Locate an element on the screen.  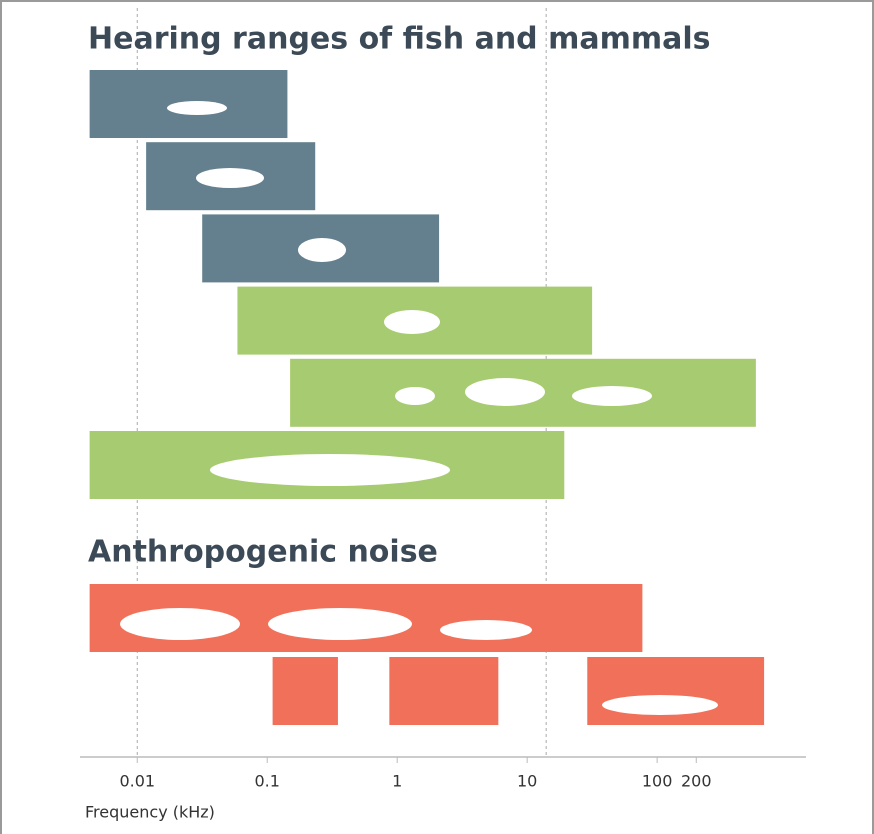
x-tick-label: 10 is located at coordinates (527, 781).